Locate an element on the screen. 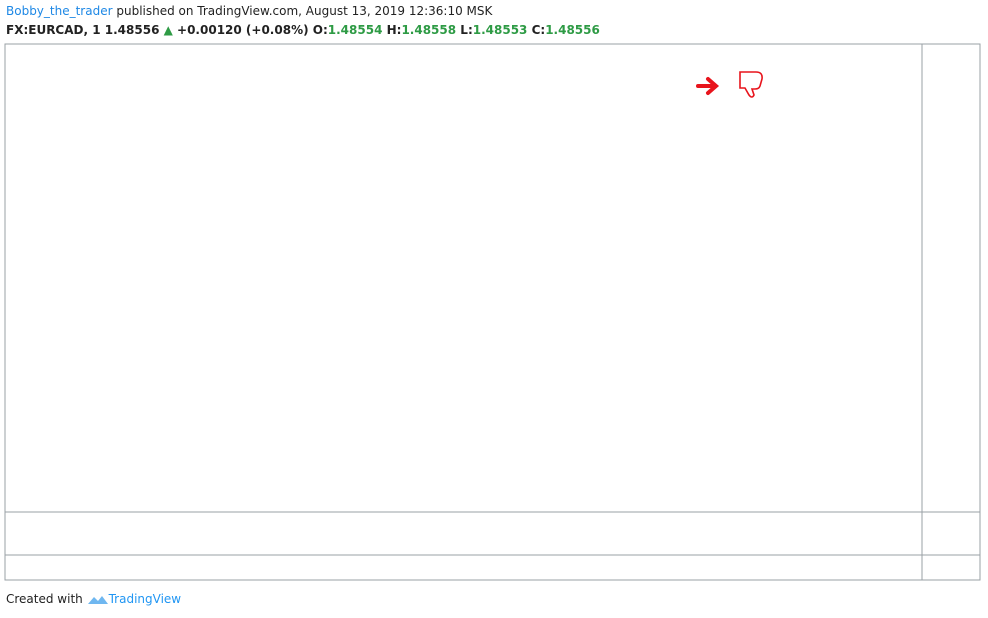  logo is located at coordinates (97, 599).